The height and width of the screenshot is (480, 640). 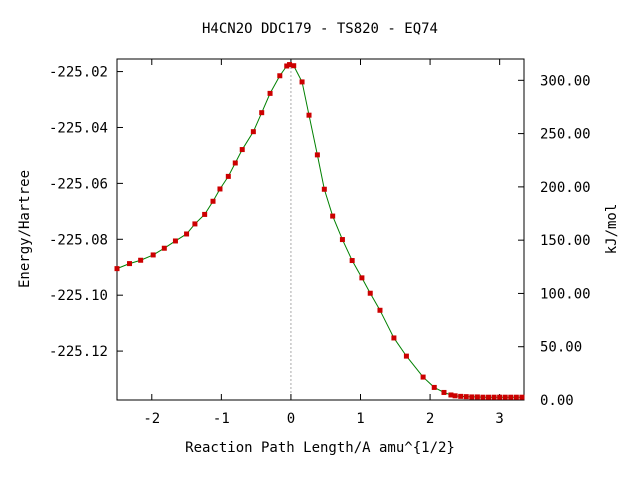 What do you see at coordinates (78, 184) in the screenshot?
I see `y-tick-label: -225.06` at bounding box center [78, 184].